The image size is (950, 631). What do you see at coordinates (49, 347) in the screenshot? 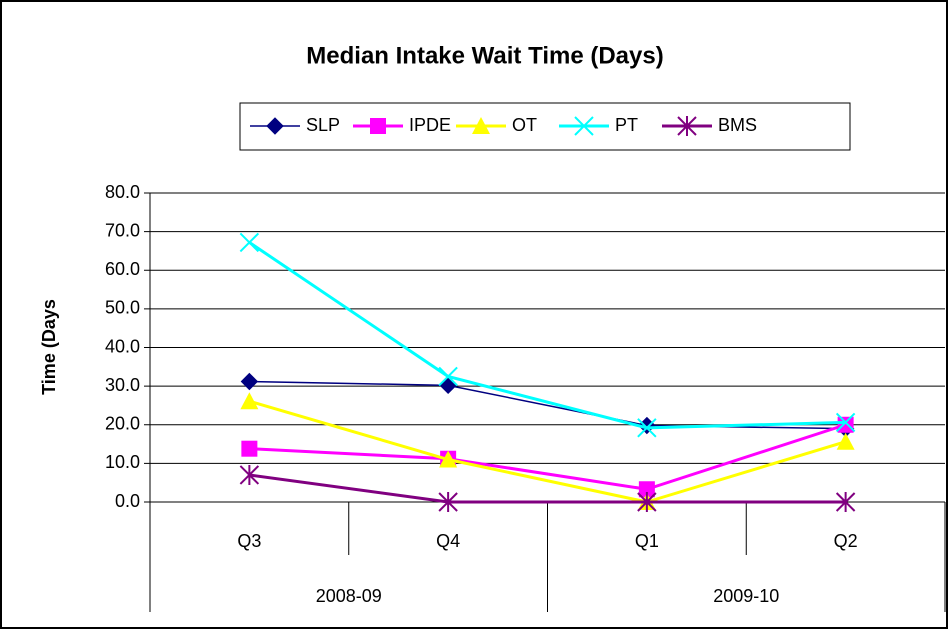
I see `y-axis-label: Time (Days` at bounding box center [49, 347].